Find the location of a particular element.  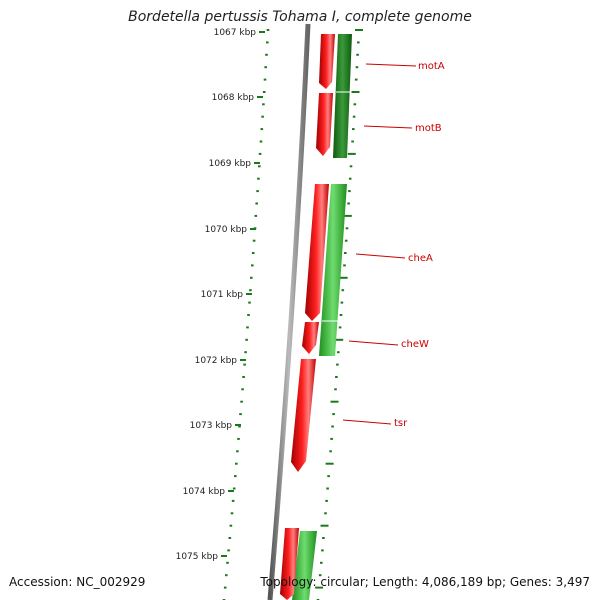

kbp-label: 1072 kbp is located at coordinates (216, 361).